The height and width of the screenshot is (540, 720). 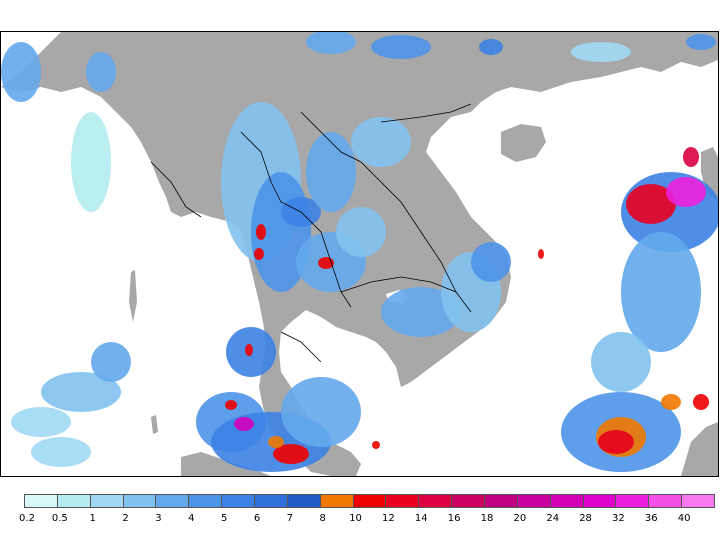 What do you see at coordinates (226, 464) in the screenshot?
I see `sumatra` at bounding box center [226, 464].